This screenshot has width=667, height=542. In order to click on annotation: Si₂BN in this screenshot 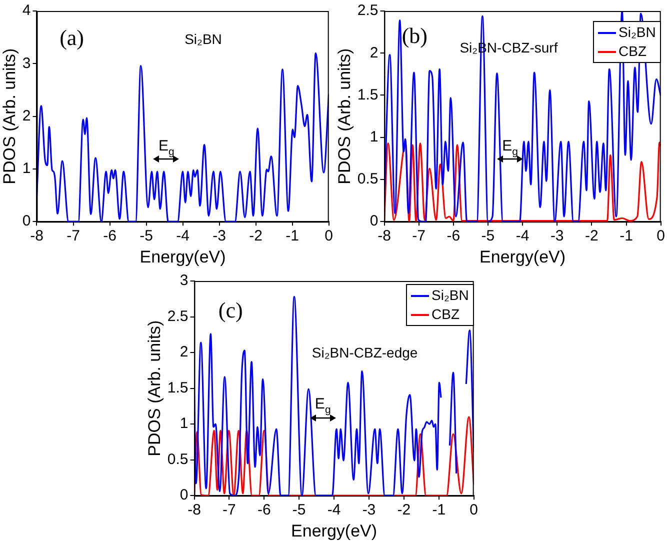, I will do `click(203, 38)`.